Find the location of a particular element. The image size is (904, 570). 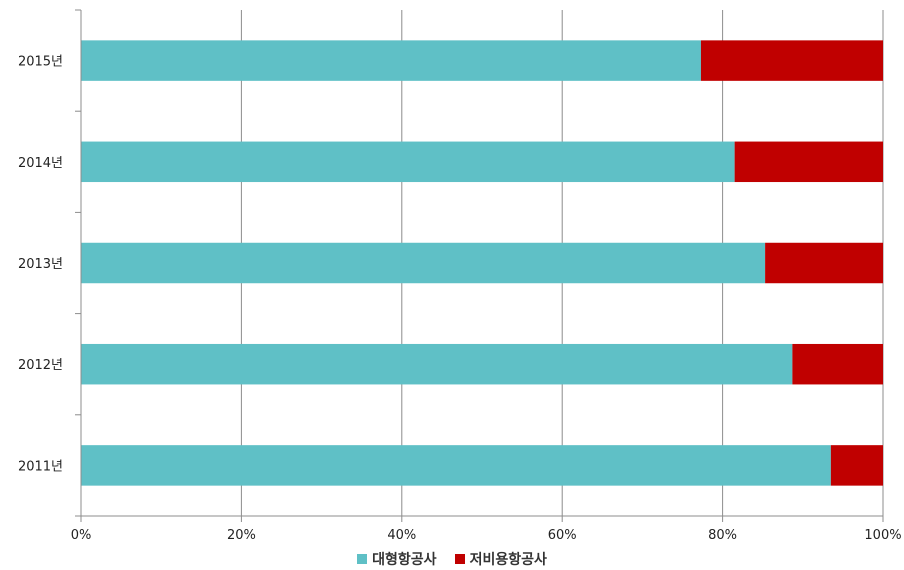

legend: 대형항공사 저비용항공사 is located at coordinates (452, 559).